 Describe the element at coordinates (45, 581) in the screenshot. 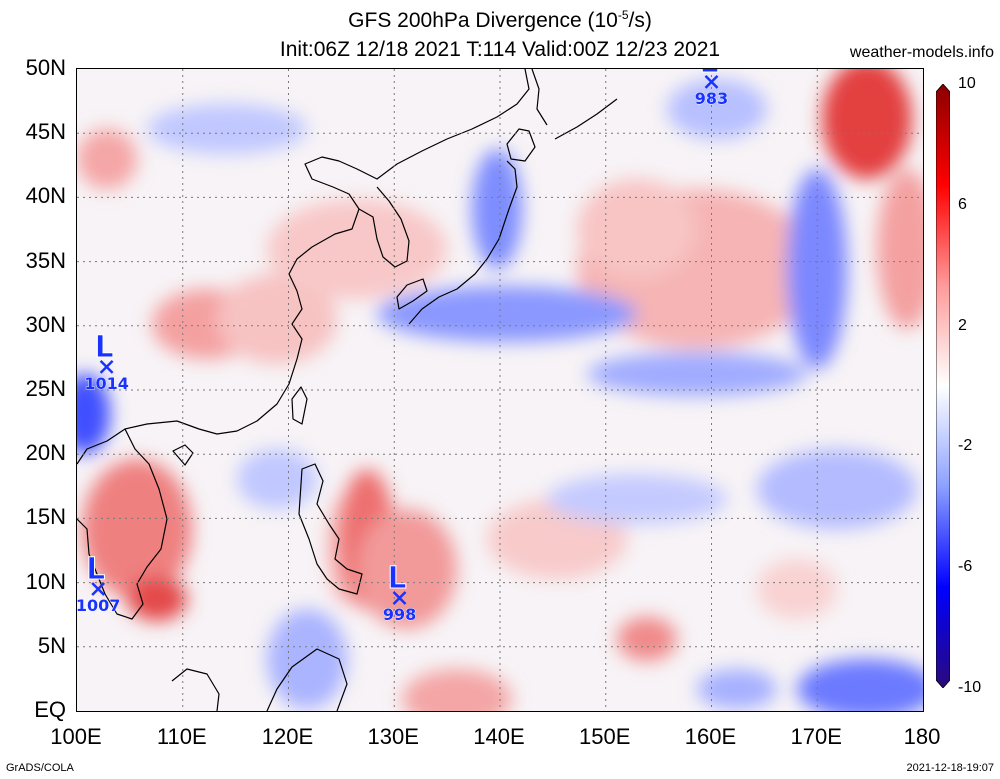

I see `lat-tick-label: 10N` at that location.